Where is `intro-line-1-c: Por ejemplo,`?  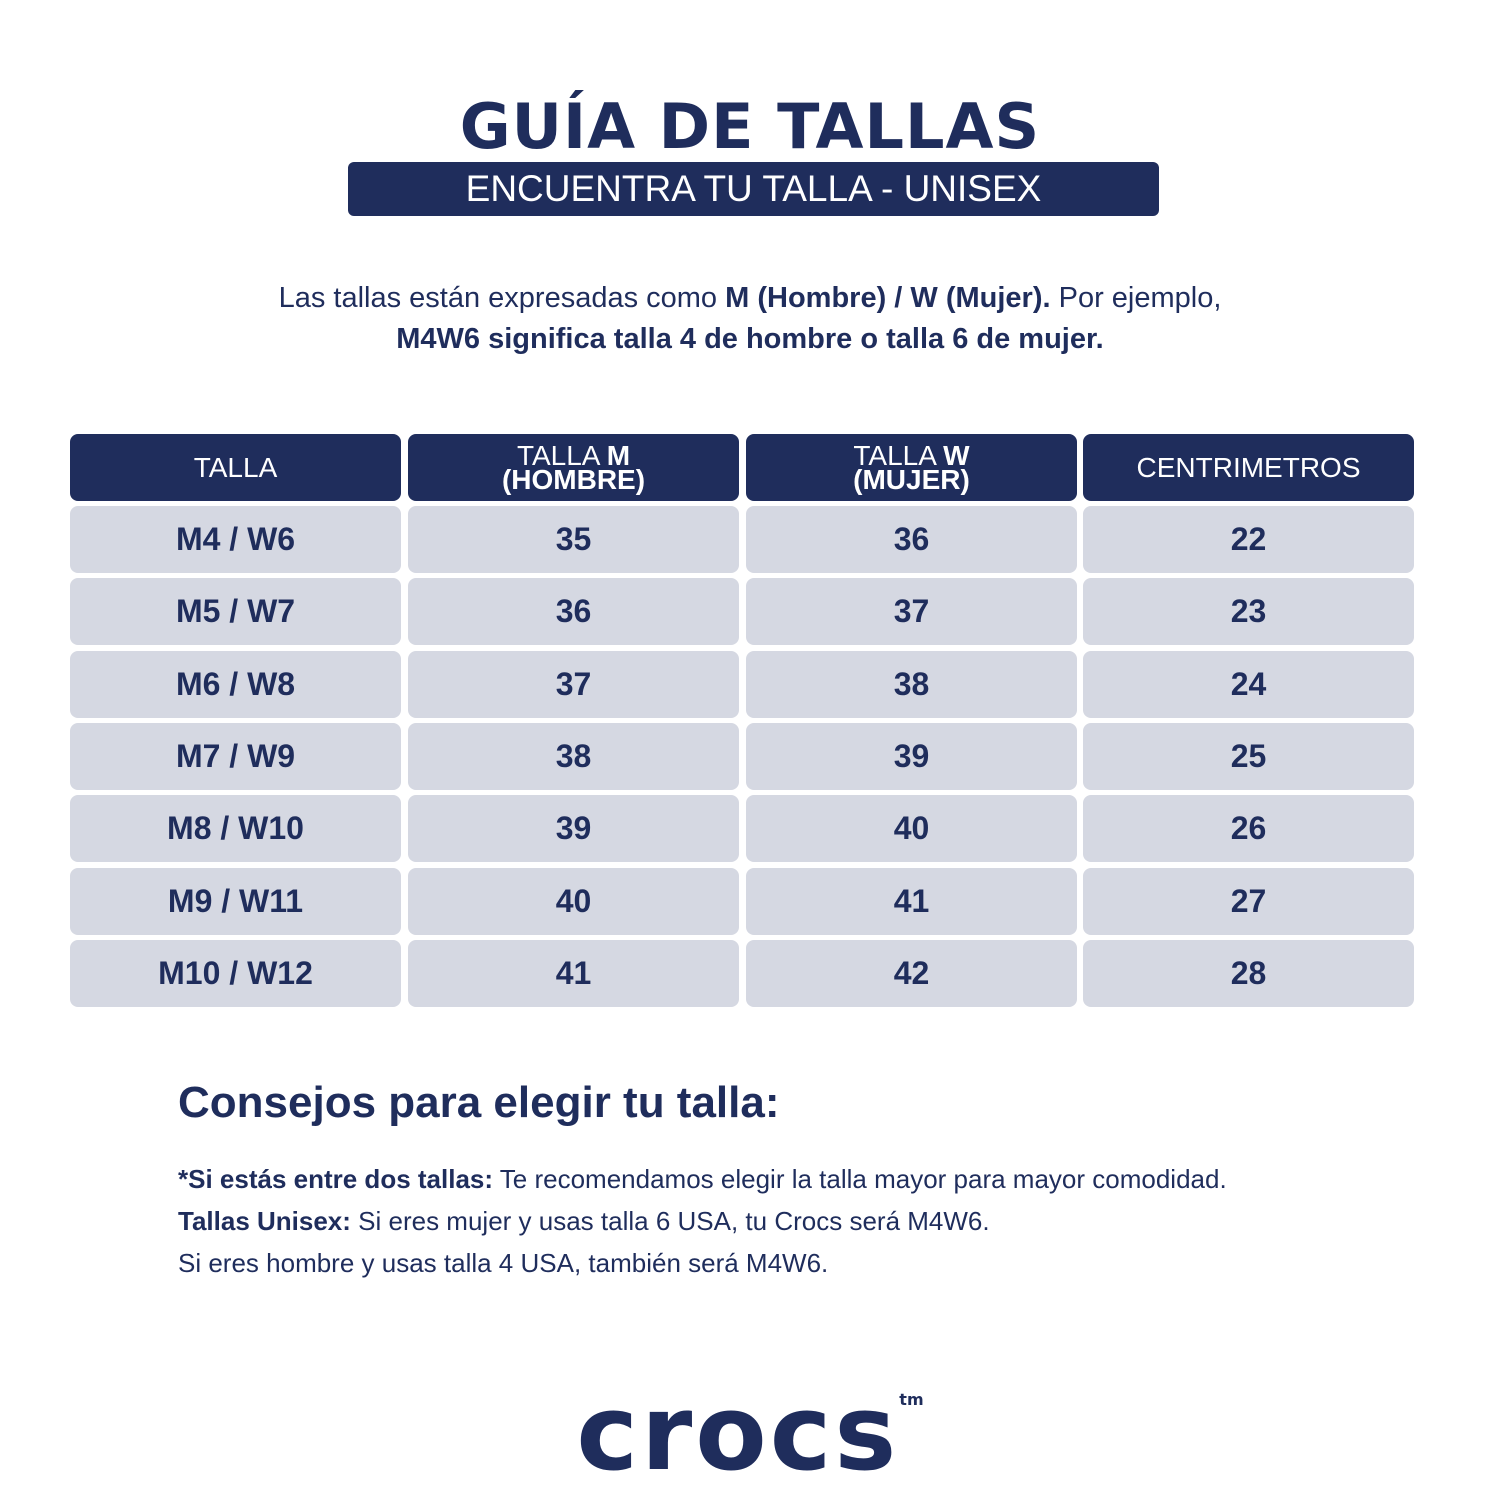
intro-line-1-c: Por ejemplo, is located at coordinates (1136, 298).